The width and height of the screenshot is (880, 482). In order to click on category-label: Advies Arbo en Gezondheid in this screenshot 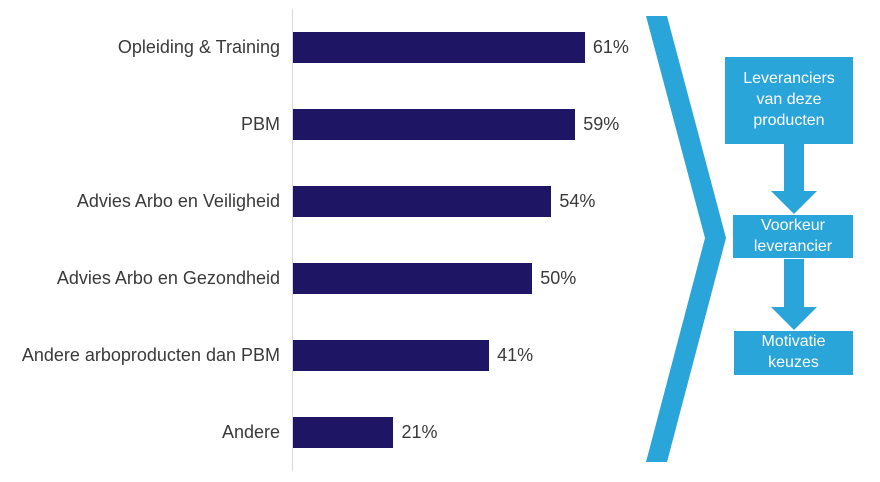, I will do `click(168, 278)`.